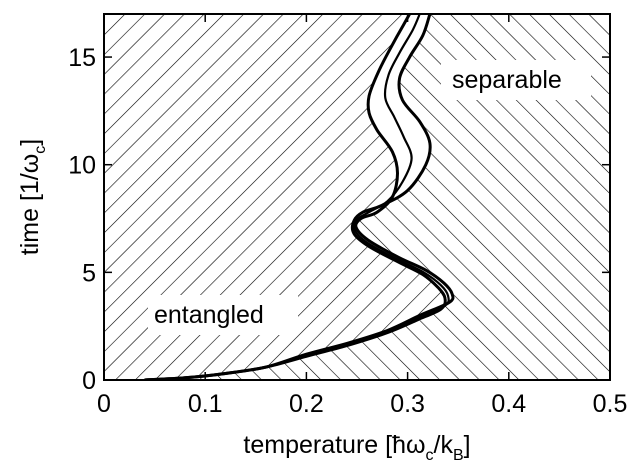 The width and height of the screenshot is (642, 466). Describe the element at coordinates (444, 445) in the screenshot. I see `x-axis-label-slash: /k` at that location.